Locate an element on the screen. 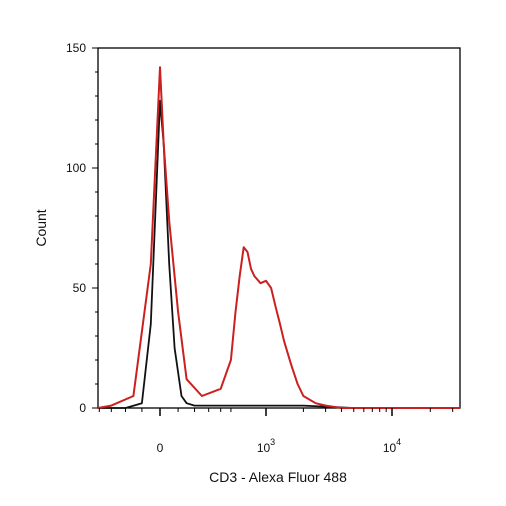  x-tick-label: 10⁴ is located at coordinates (392, 446).